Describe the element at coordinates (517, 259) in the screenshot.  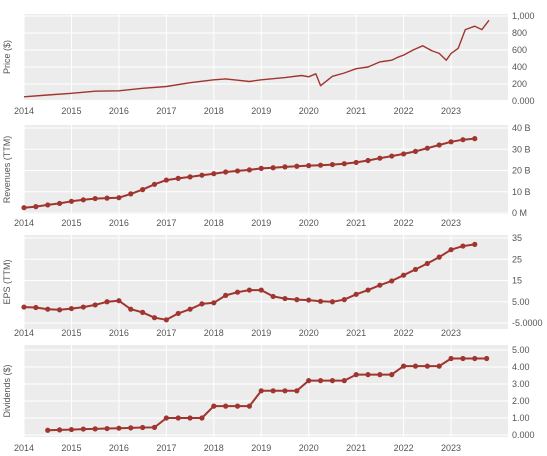
I see `y-tick-label: 25` at that location.